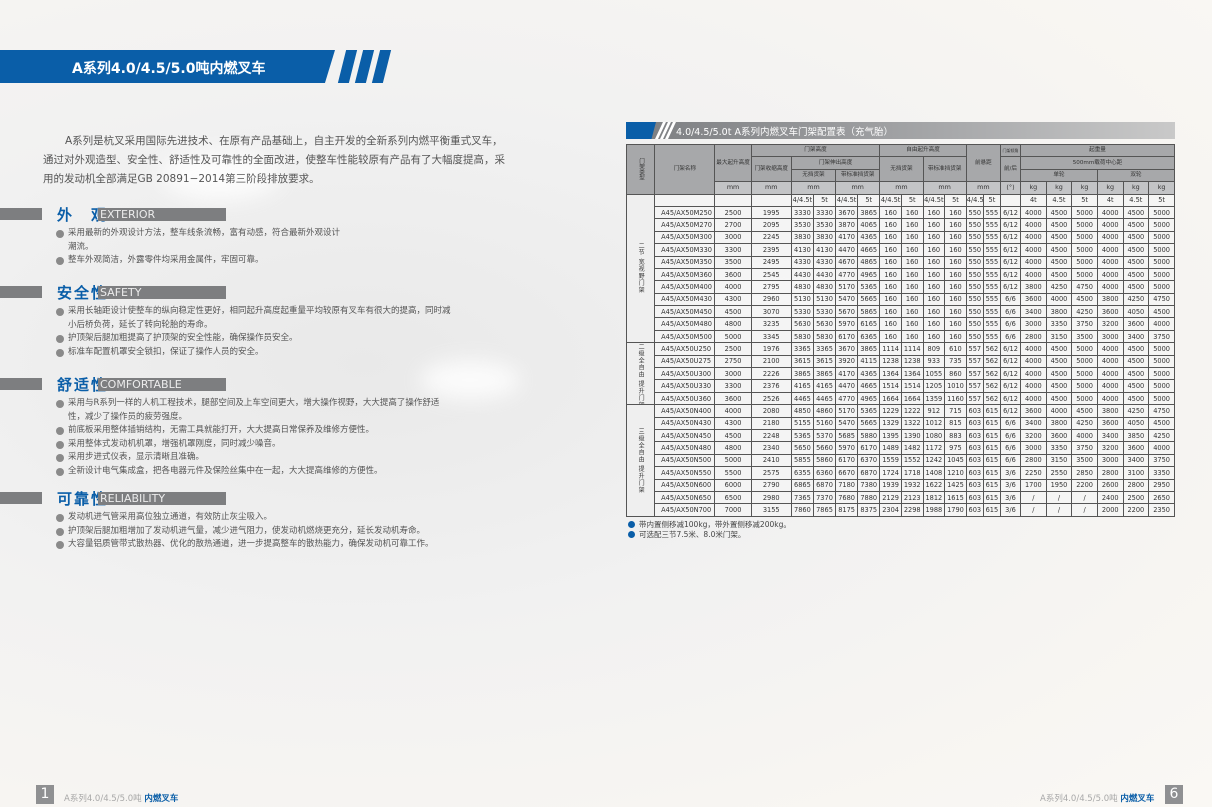 Image resolution: width=1212 pixels, height=807 pixels. I want to click on value-cell: 5650, so click(802, 448).